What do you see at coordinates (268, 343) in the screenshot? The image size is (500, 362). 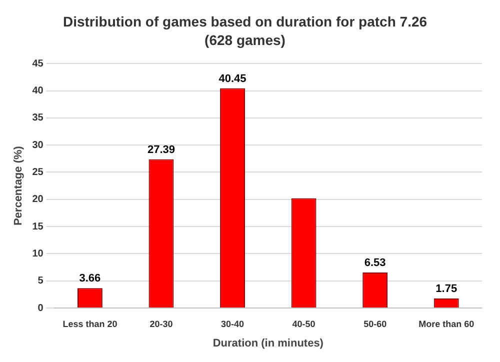 I see `x-axis-title: Duration (in minutes)` at bounding box center [268, 343].